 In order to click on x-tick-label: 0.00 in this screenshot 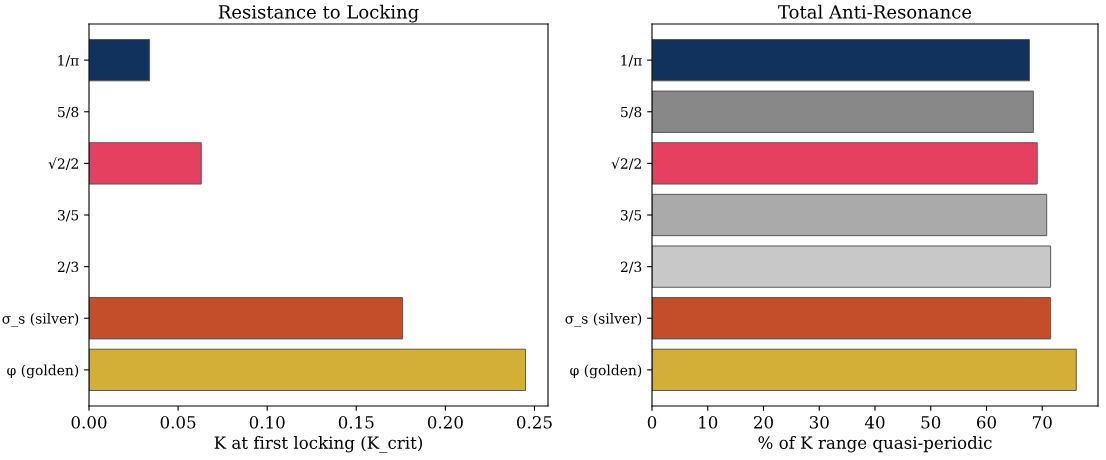, I will do `click(89, 422)`.